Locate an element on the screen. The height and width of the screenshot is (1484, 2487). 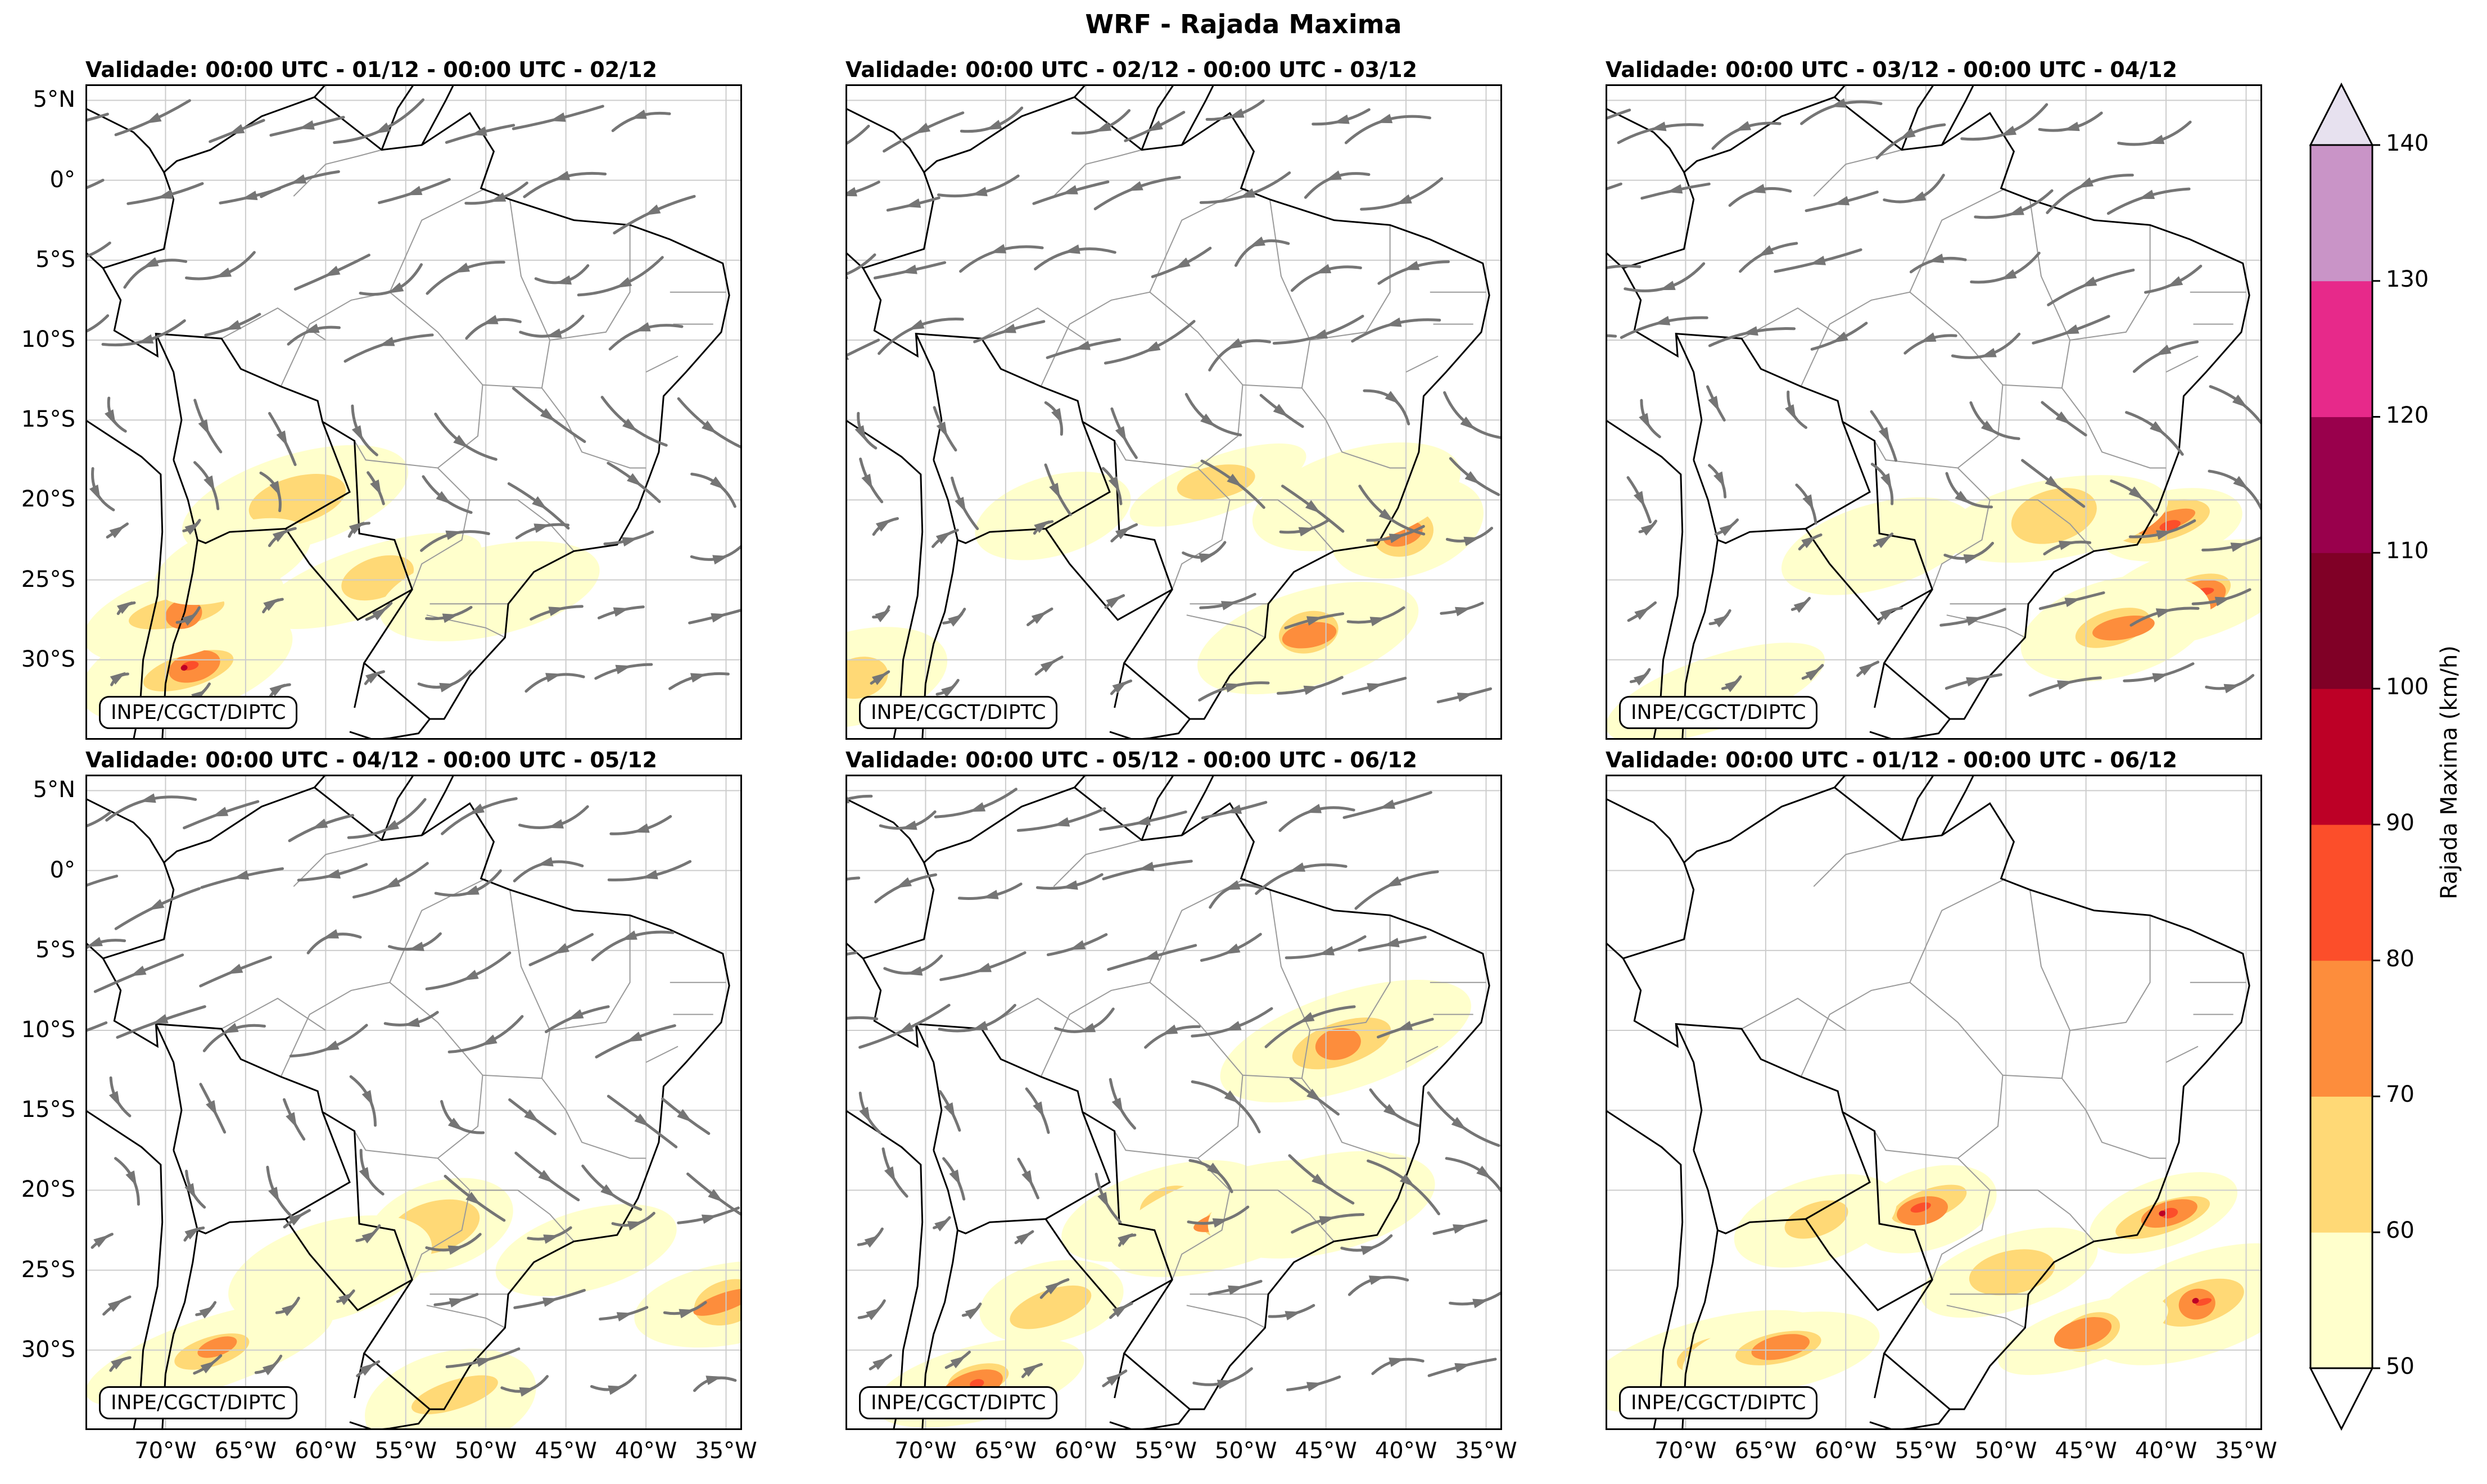
lon-tick-label: 45°W is located at coordinates (566, 1451).